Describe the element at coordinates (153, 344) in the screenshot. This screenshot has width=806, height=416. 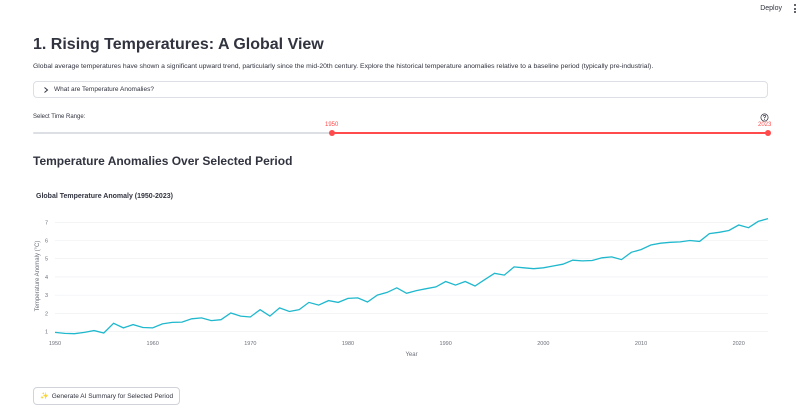
I see `x-tick-label: 1960` at that location.